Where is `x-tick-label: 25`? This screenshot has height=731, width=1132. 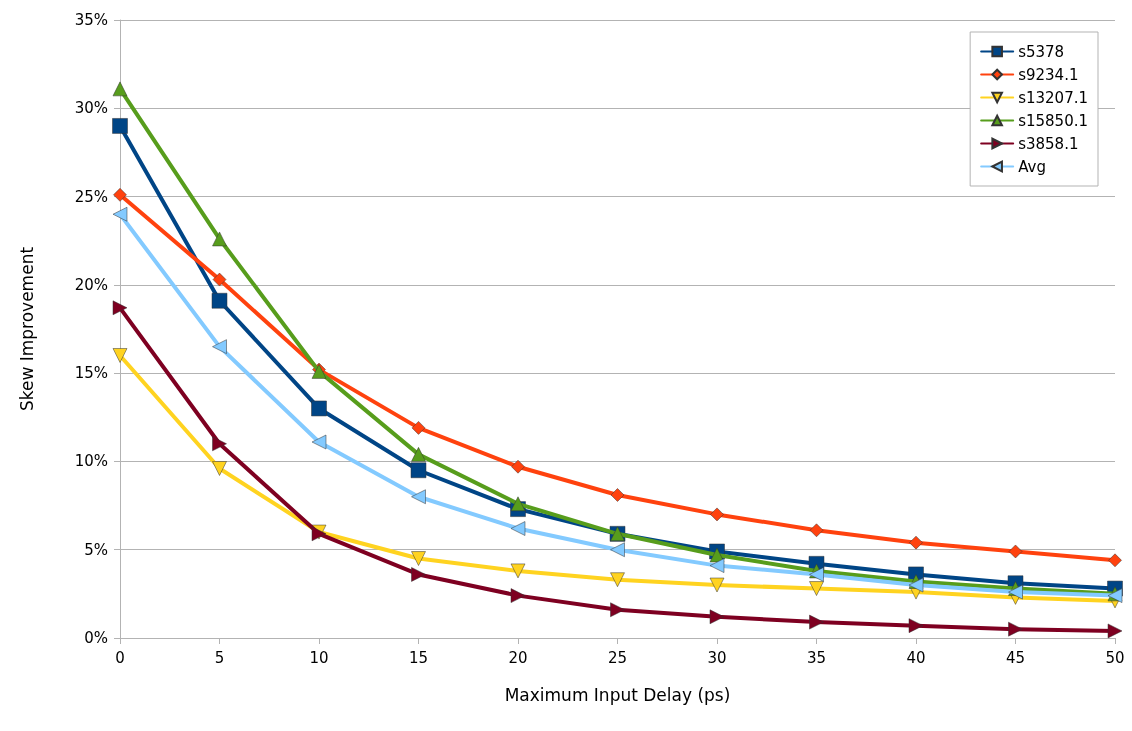
x-tick-label: 25 is located at coordinates (617, 657).